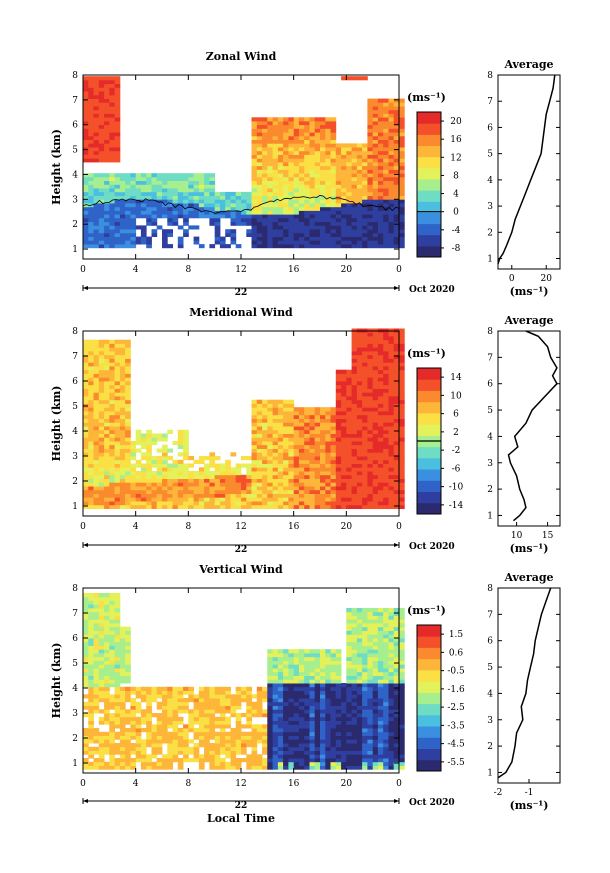 The width and height of the screenshot is (610, 873). I want to click on profile-x-label: (ms⁻¹), so click(529, 291).